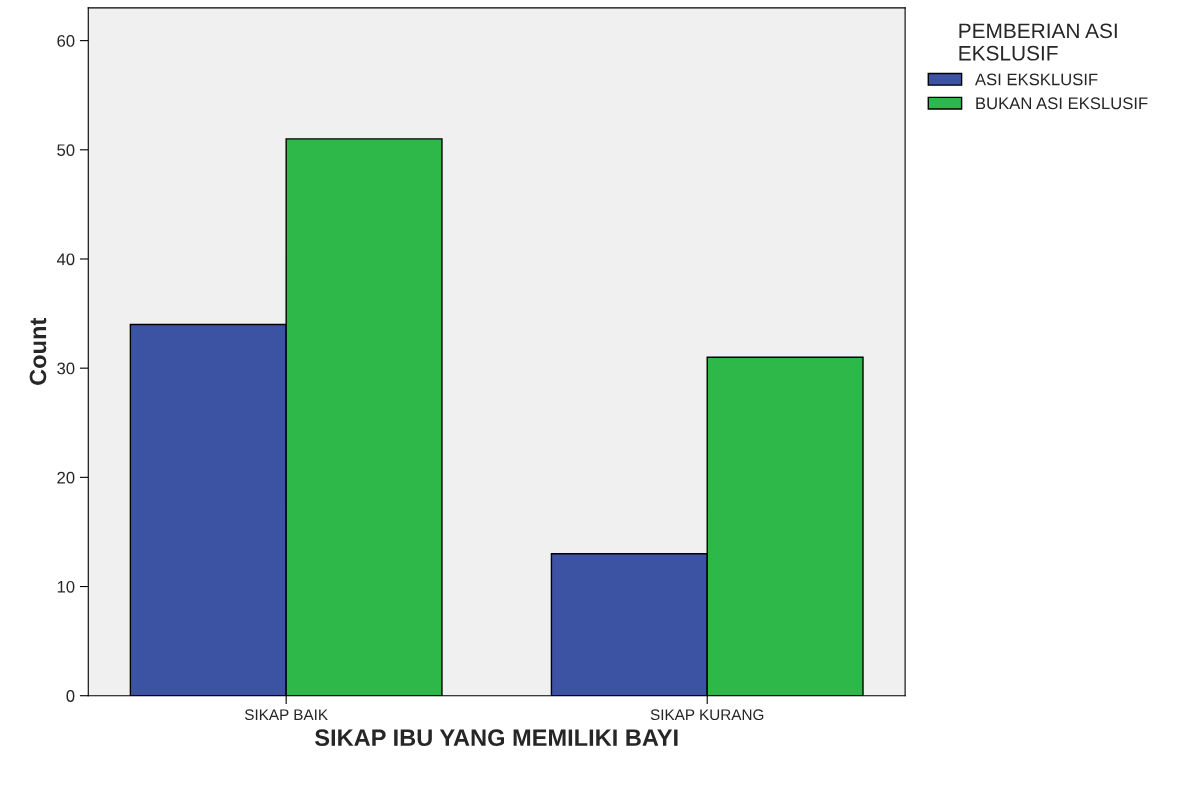 Image resolution: width=1177 pixels, height=787 pixels. I want to click on legend-title: PEMBERIAN ASI EKSLUSIF, so click(1038, 42).